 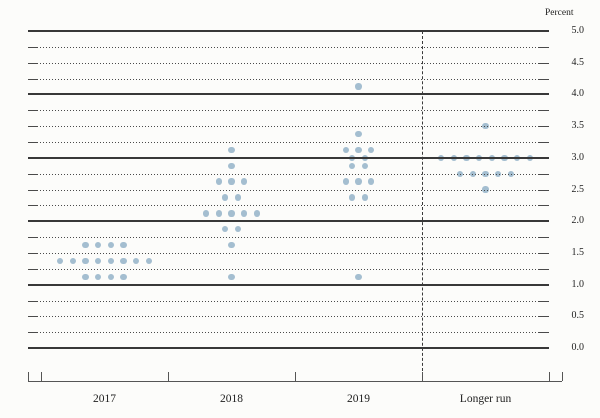 I want to click on y-tick-label: 5.0, so click(x=578, y=30).